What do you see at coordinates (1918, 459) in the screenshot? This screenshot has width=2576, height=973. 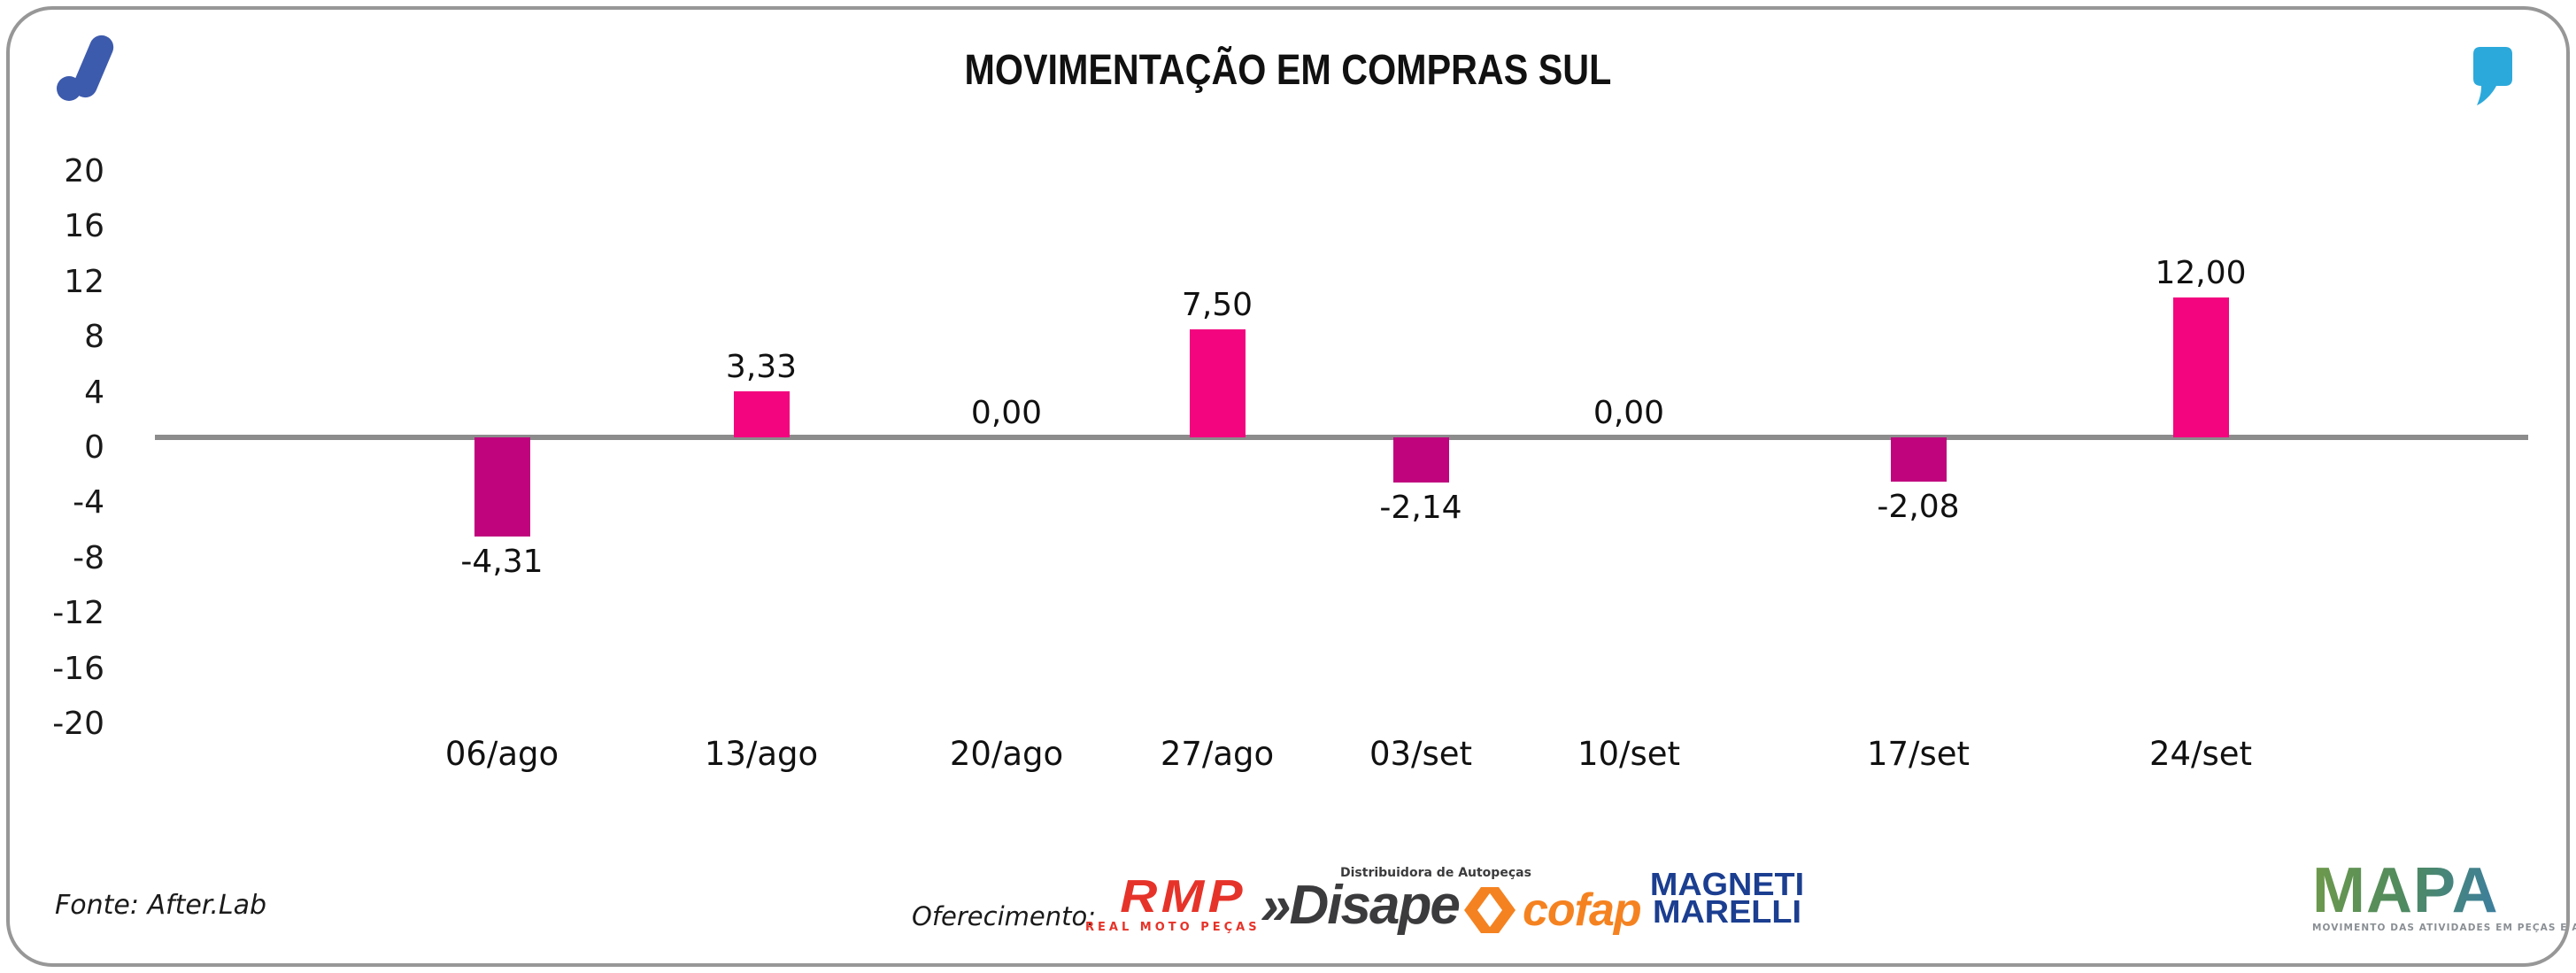 I see `bar-17/set` at bounding box center [1918, 459].